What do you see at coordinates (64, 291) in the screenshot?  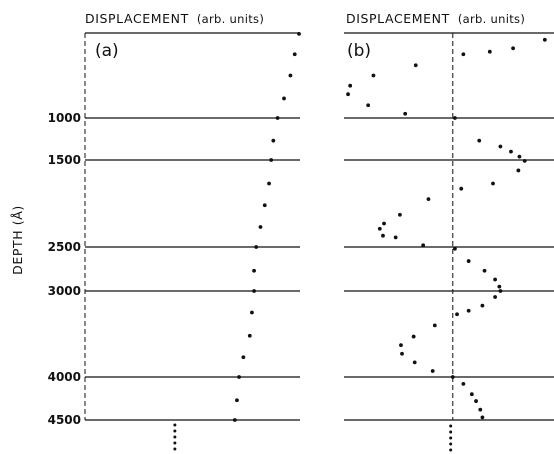 I see `y-tick-label-3000: 3000` at bounding box center [64, 291].